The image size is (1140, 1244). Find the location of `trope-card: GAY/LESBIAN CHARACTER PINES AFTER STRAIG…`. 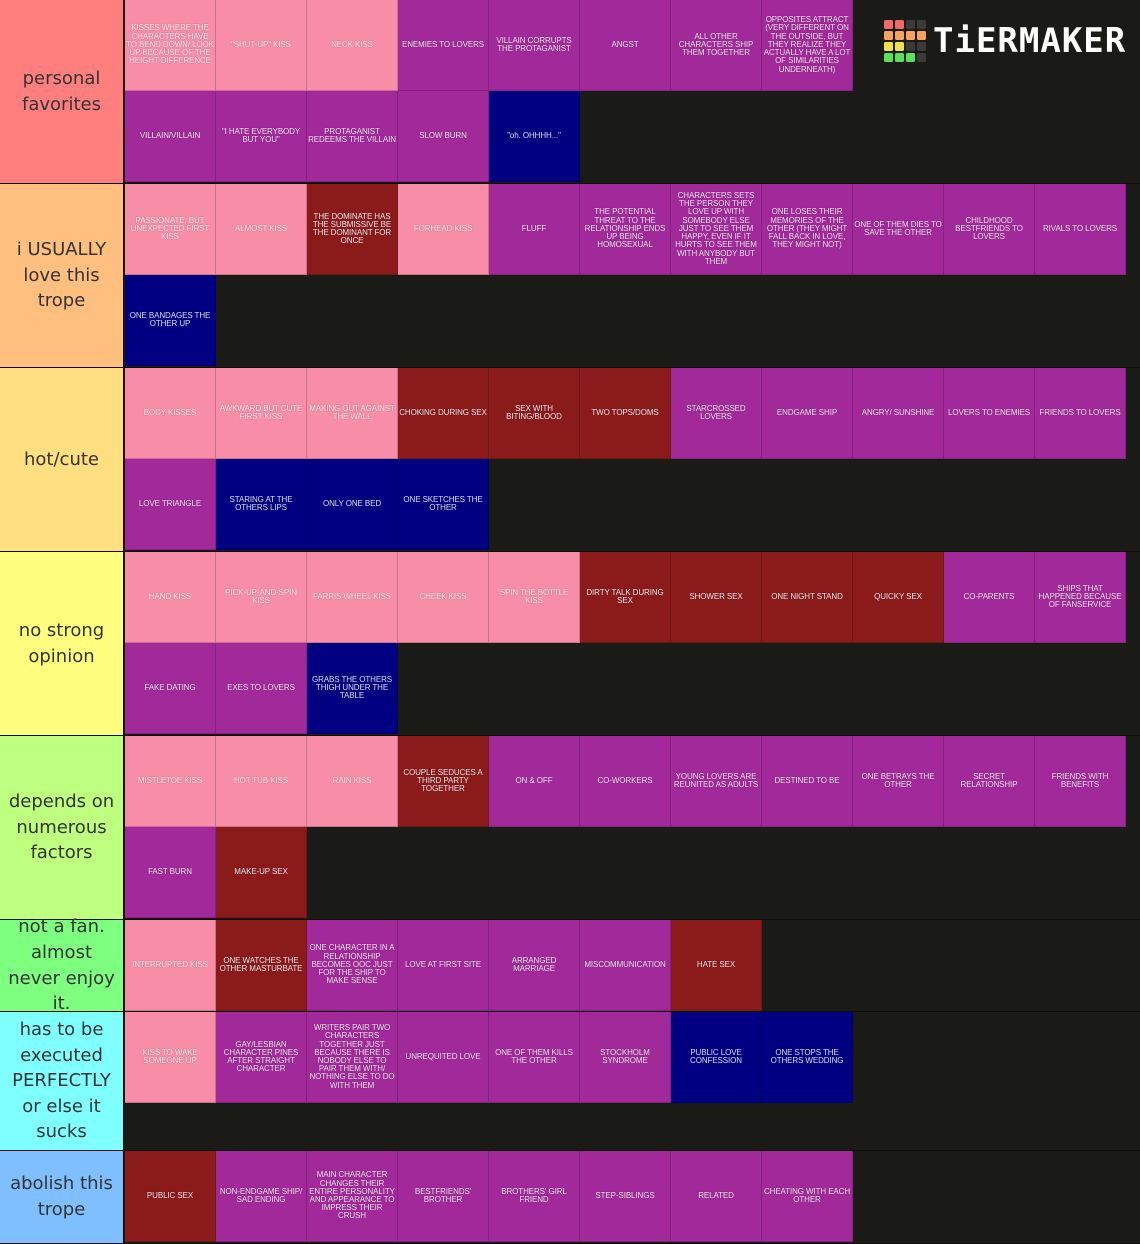

trope-card: GAY/LESBIAN CHARACTER PINES AFTER STRAIG… is located at coordinates (261, 1057).